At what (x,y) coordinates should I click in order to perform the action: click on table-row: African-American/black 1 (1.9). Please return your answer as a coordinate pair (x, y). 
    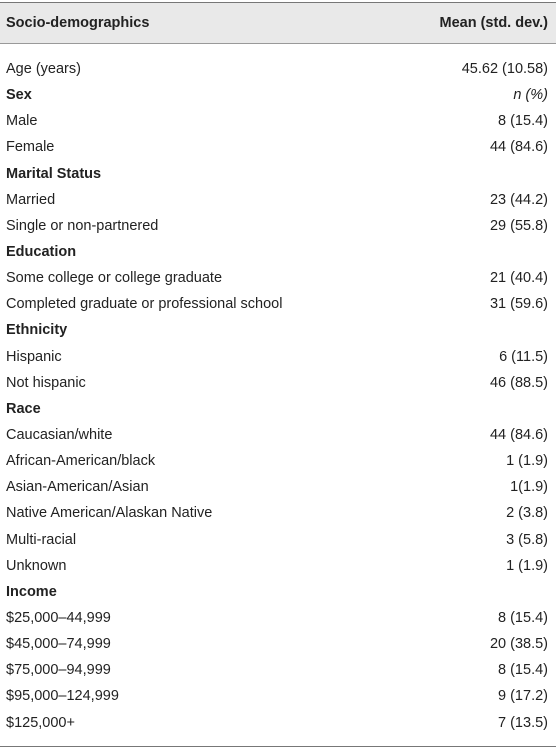
    Looking at the image, I should click on (278, 461).